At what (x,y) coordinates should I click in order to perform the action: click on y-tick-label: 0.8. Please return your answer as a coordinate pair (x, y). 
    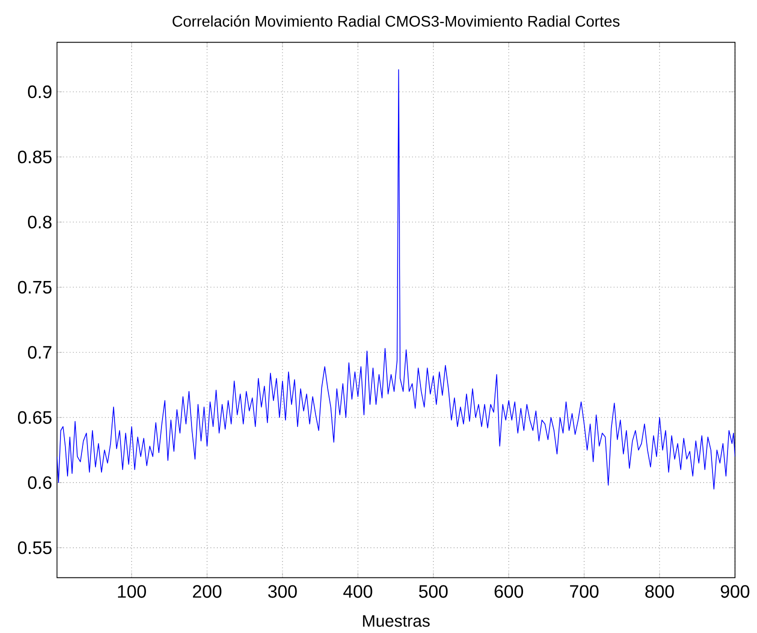
    Looking at the image, I should click on (40, 222).